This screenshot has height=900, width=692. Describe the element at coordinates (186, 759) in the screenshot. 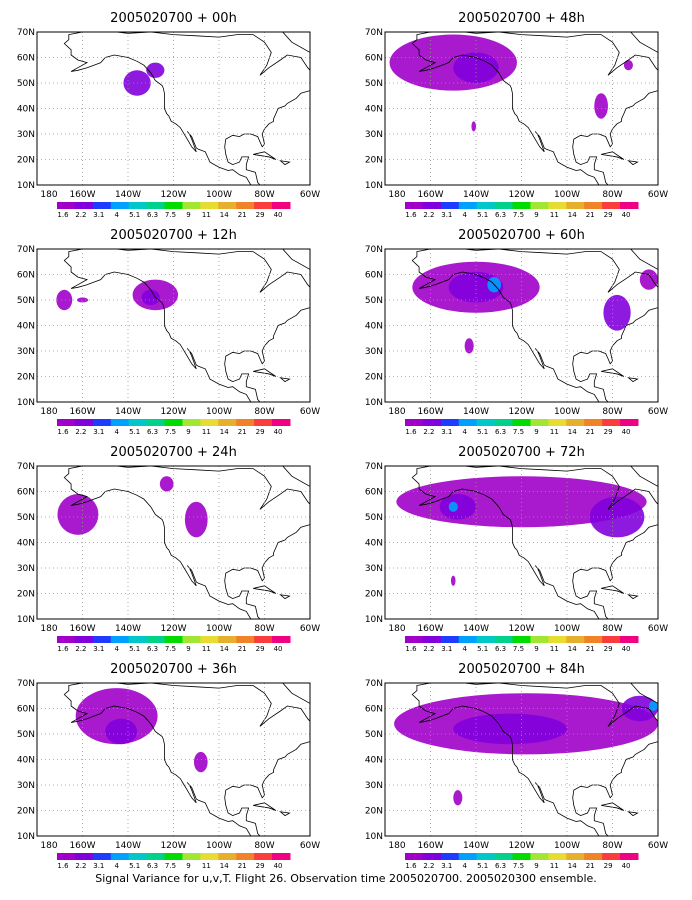

I see `coastline` at that location.